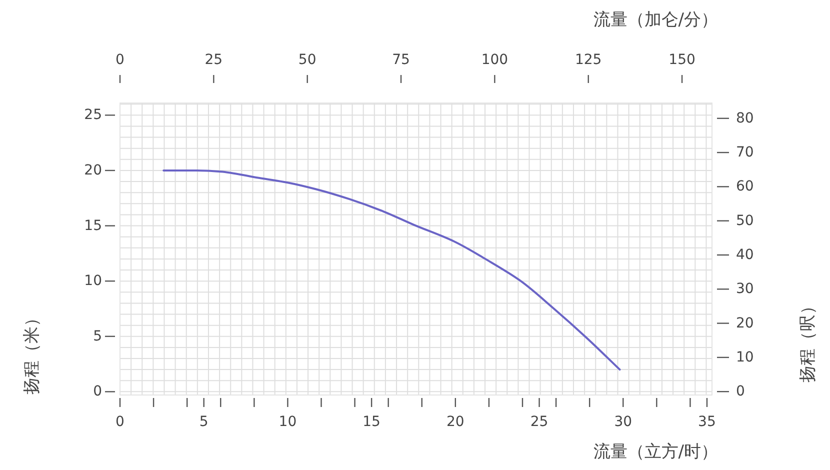 Image resolution: width=830 pixels, height=470 pixels. I want to click on y2-tick: 0, so click(740, 392).